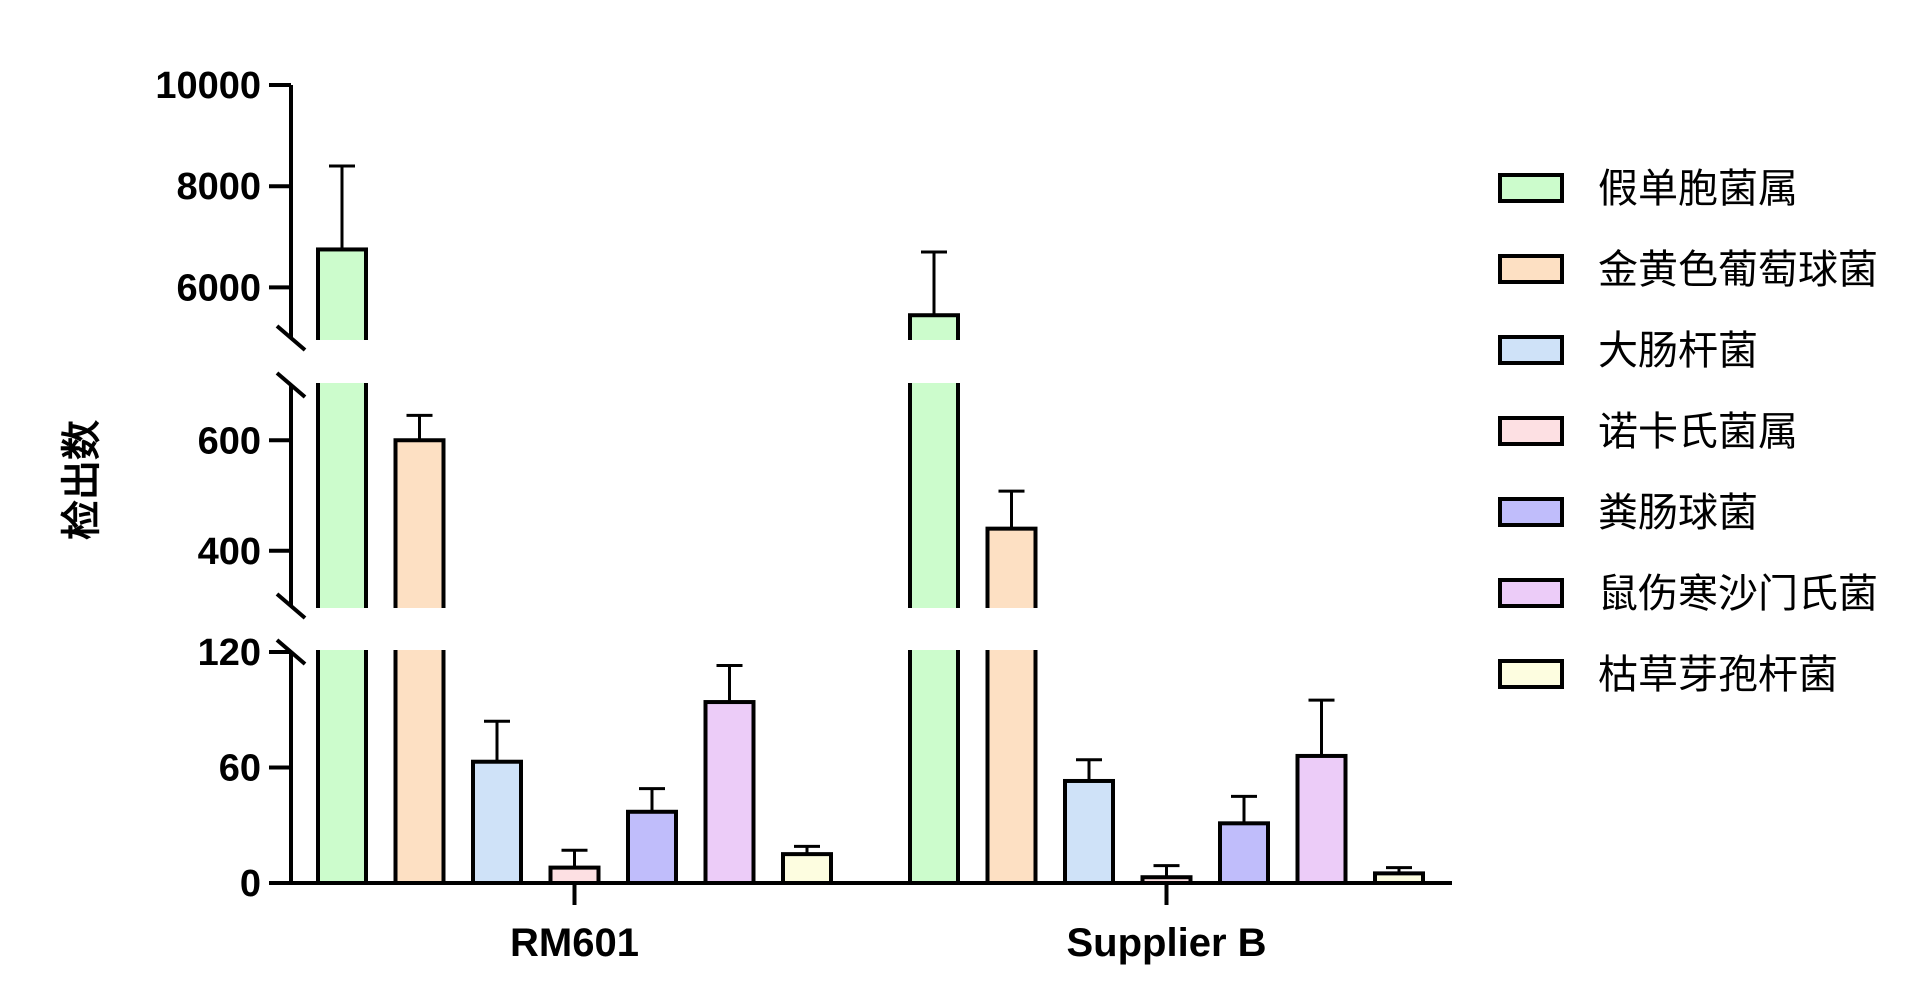 The image size is (1920, 999). I want to click on x-axis: RM601 Supplier B, so click(870, 923).